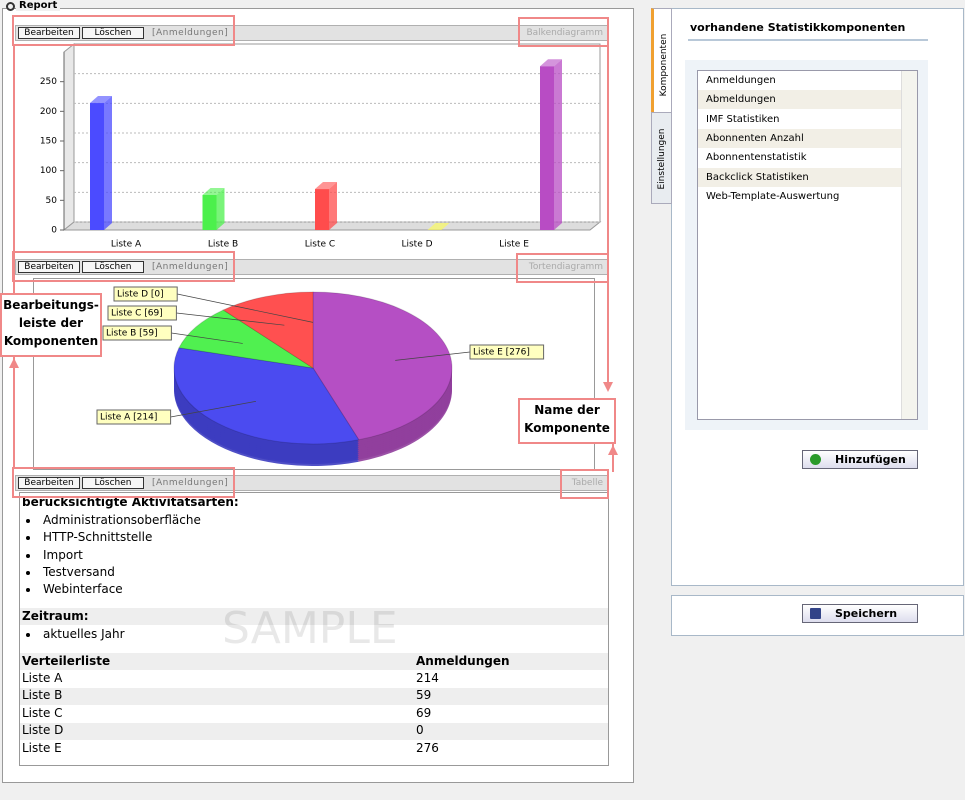 Image resolution: width=965 pixels, height=800 pixels. I want to click on data-label: Liste C [69], so click(137, 314).